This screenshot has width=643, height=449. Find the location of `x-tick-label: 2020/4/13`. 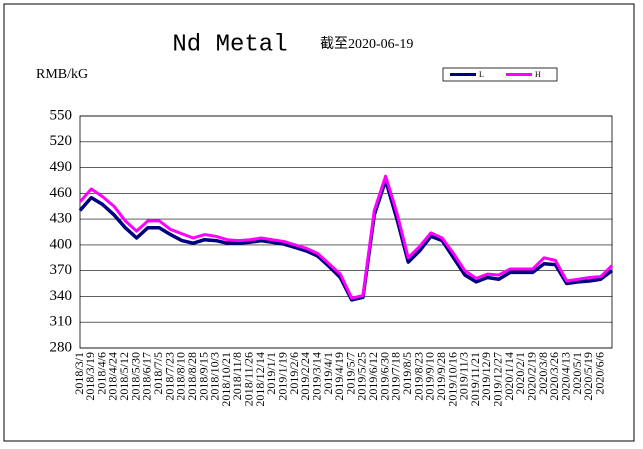

x-tick-label: 2020/4/13 is located at coordinates (565, 376).